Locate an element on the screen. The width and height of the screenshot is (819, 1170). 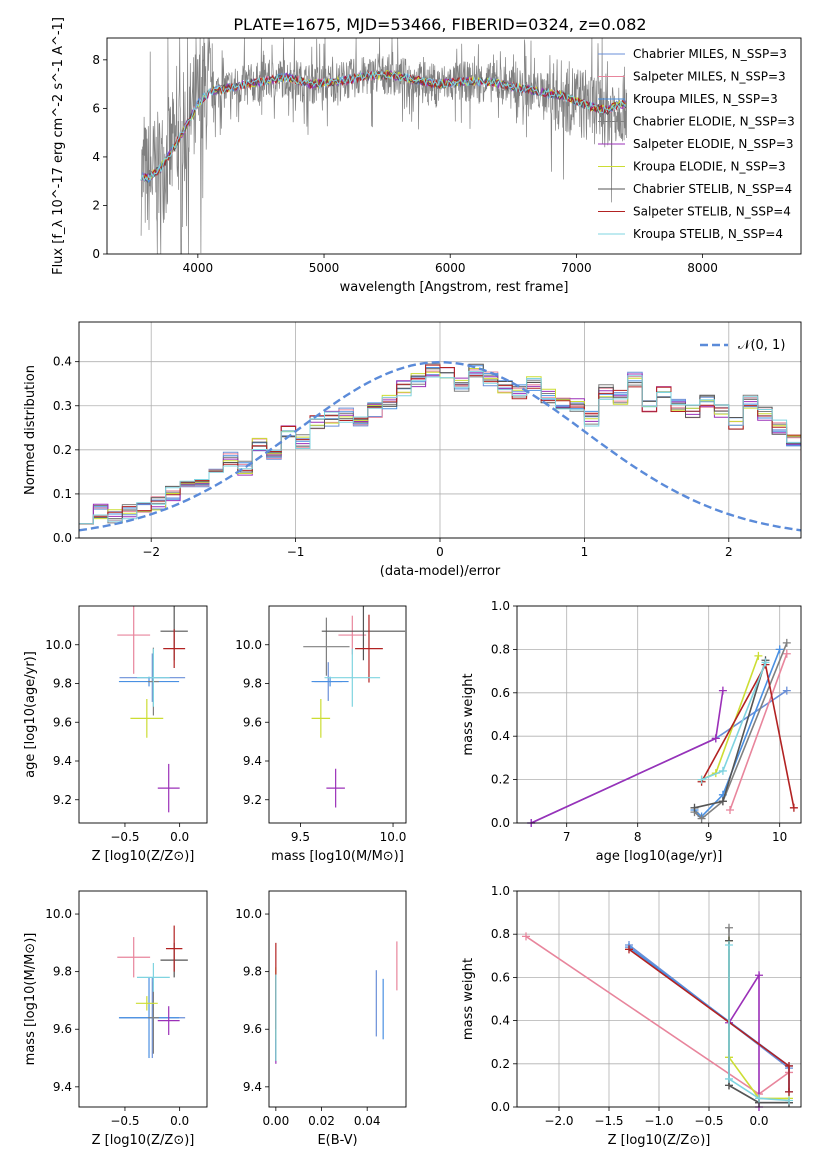
legend-label: Chabrier STELIB, N_SSP=4 is located at coordinates (712, 189).